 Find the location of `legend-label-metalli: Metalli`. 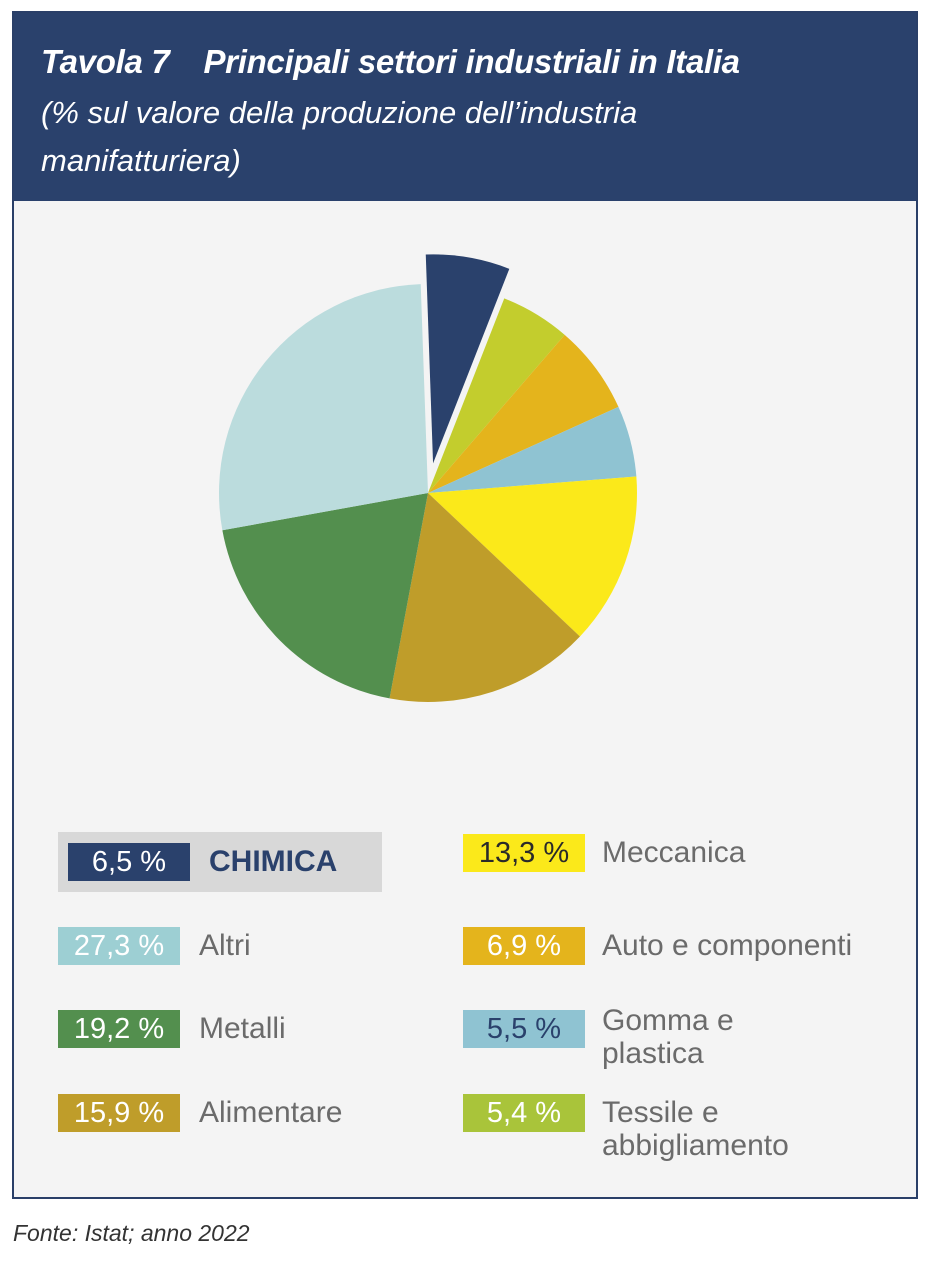

legend-label-metalli: Metalli is located at coordinates (242, 1028).